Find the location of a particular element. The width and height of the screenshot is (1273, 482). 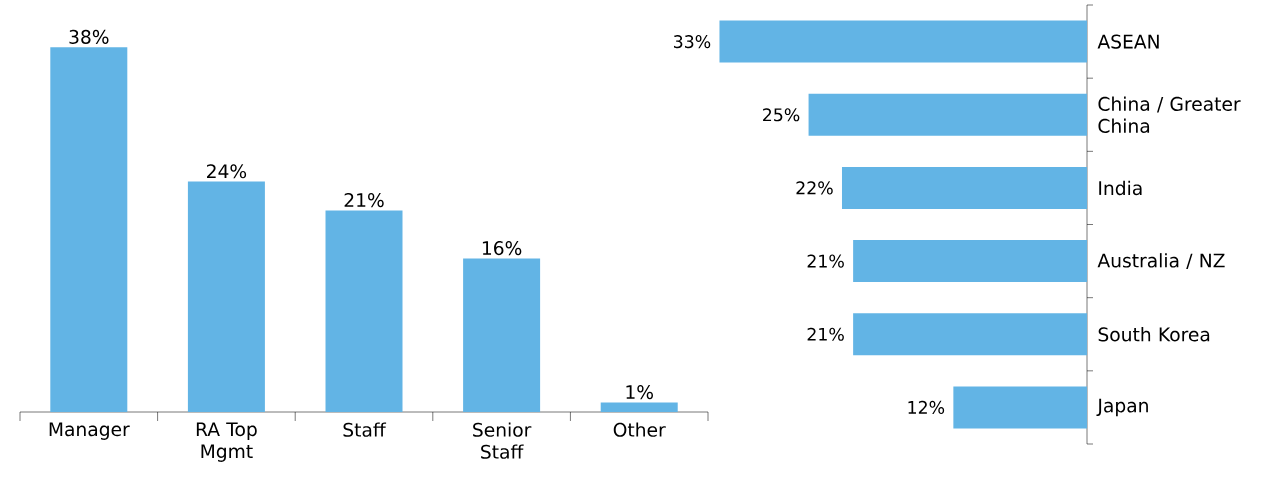

y-tick-label: ASEAN is located at coordinates (1128, 41).